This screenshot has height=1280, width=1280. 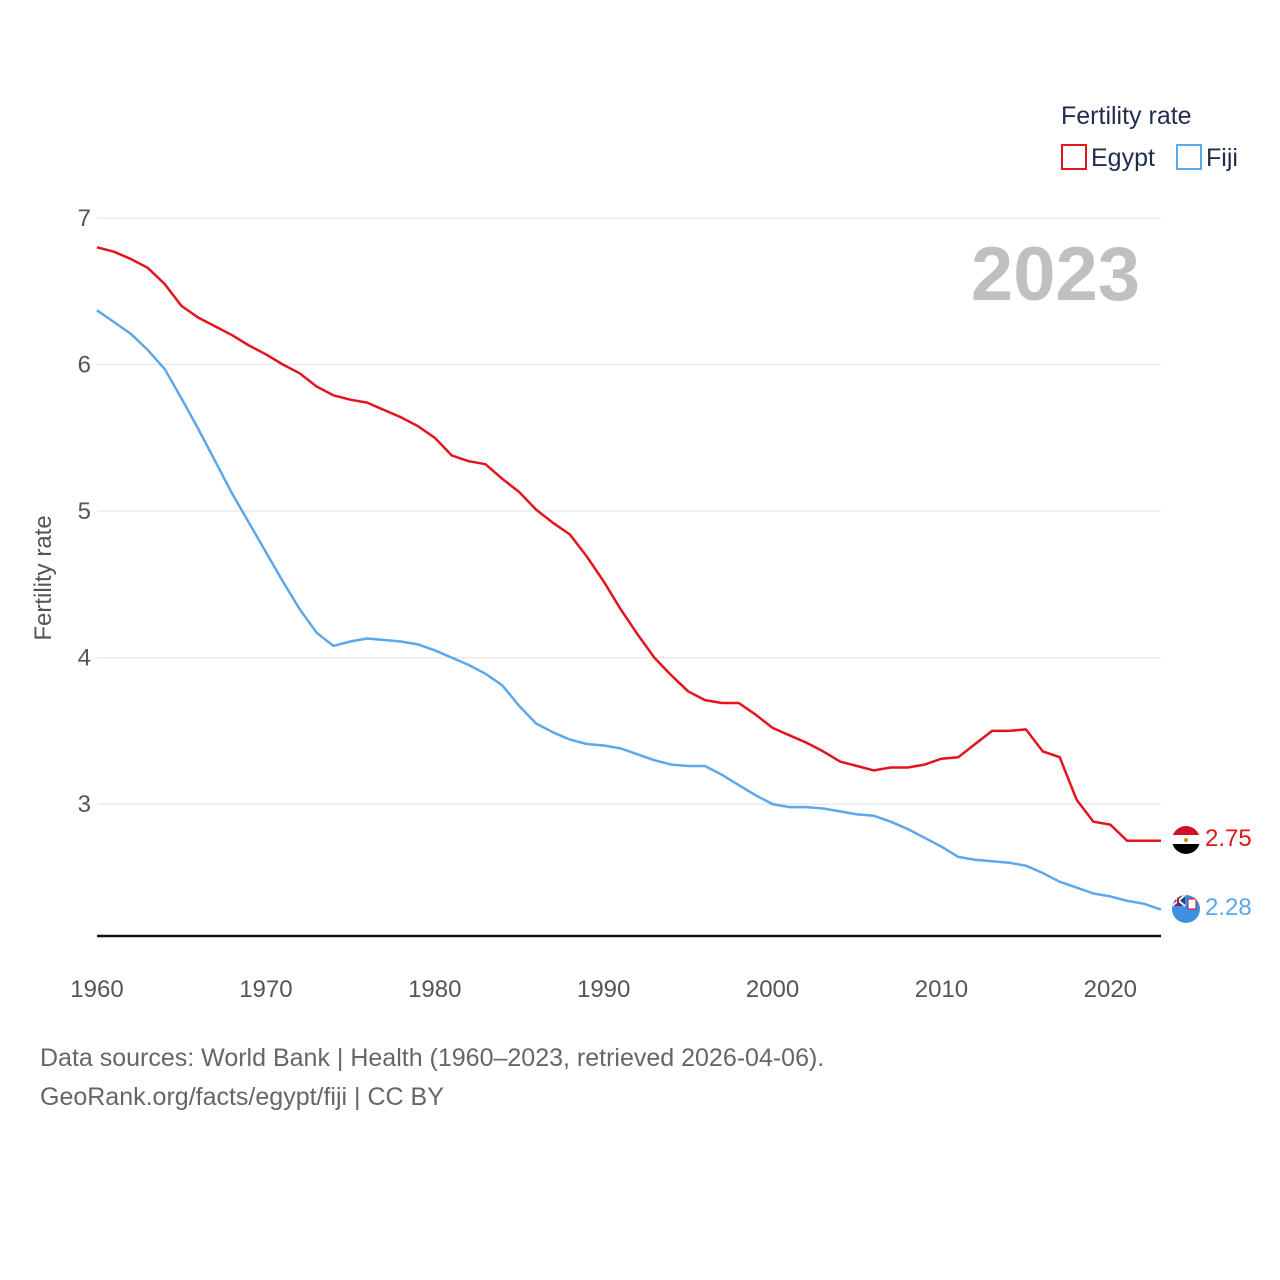 I want to click on x-tick-label-1980: 1980, so click(x=434, y=989).